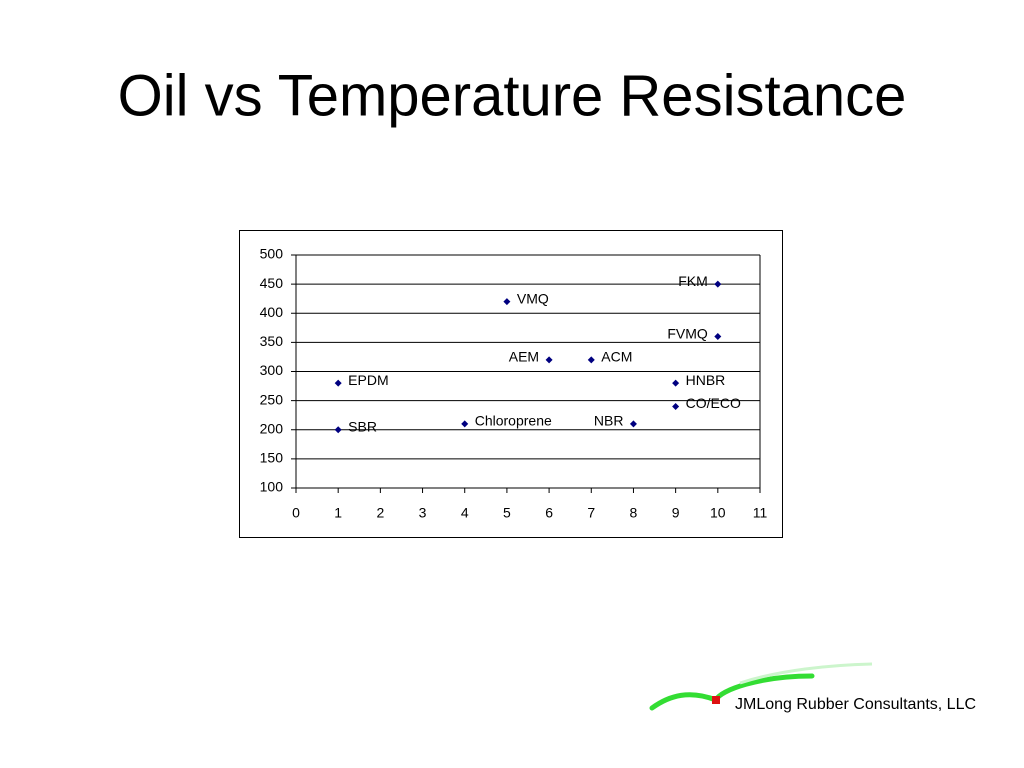 This screenshot has width=1024, height=768. I want to click on point-label: VMQ, so click(533, 298).